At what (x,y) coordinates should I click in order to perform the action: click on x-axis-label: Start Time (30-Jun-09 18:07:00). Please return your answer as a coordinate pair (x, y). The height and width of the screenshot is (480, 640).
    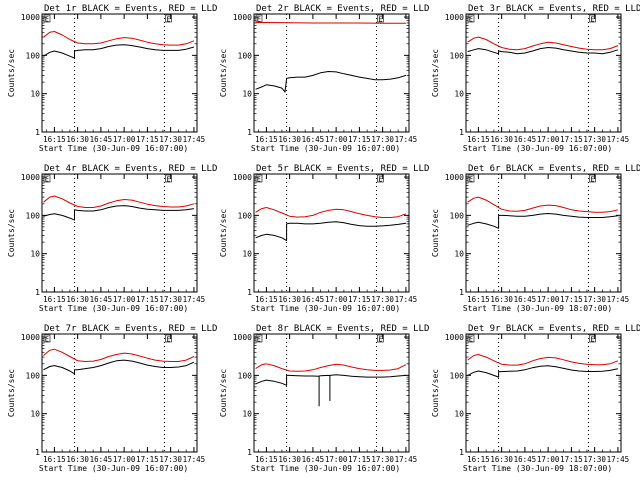
    Looking at the image, I should click on (537, 308).